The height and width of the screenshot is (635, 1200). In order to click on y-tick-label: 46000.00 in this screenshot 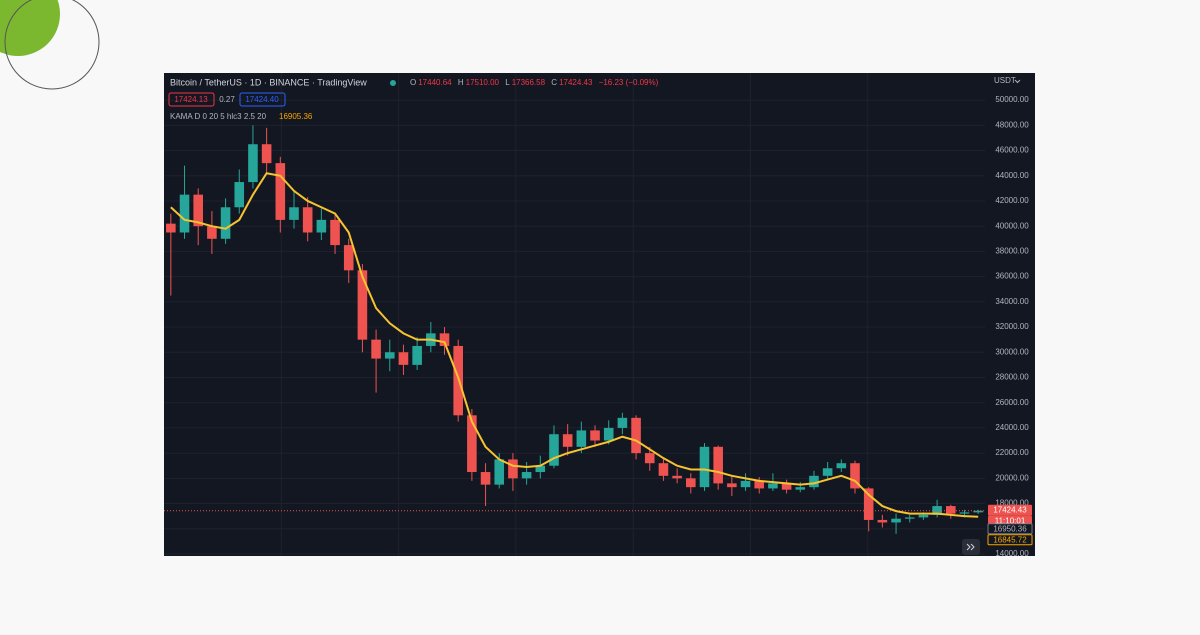, I will do `click(1012, 150)`.